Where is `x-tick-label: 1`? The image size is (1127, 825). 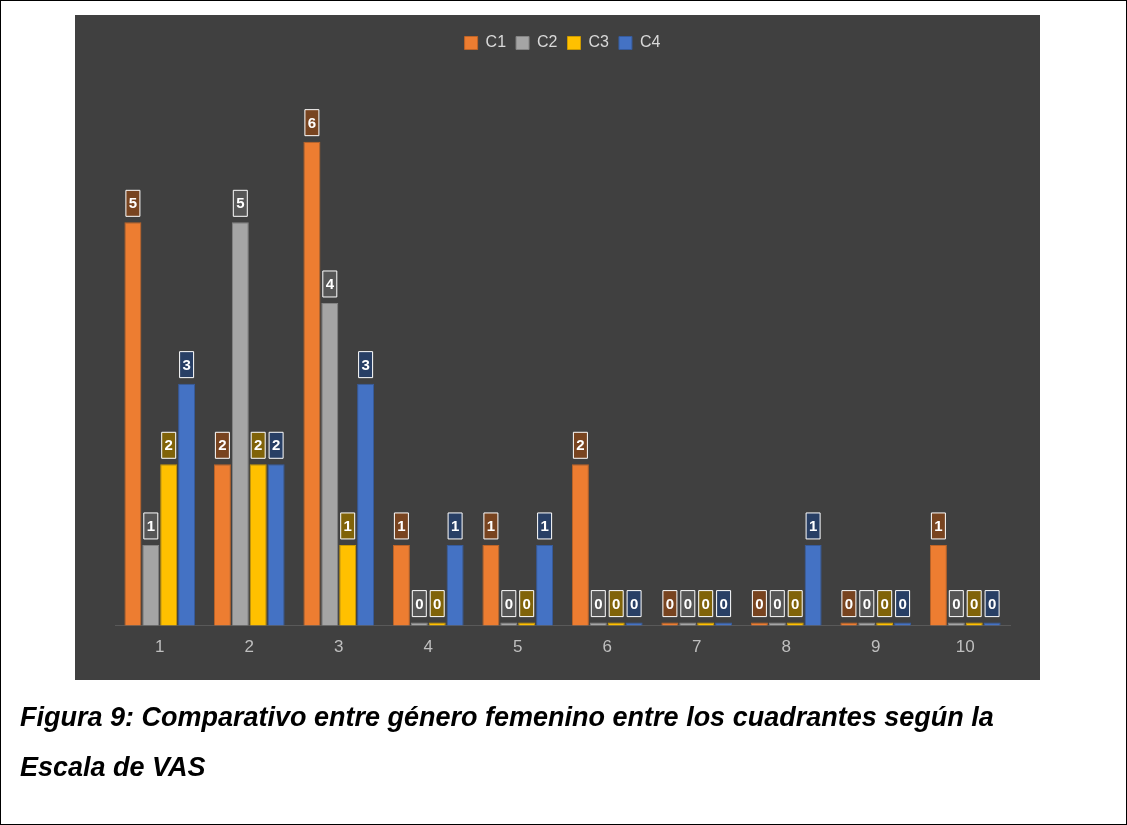 x-tick-label: 1 is located at coordinates (160, 647).